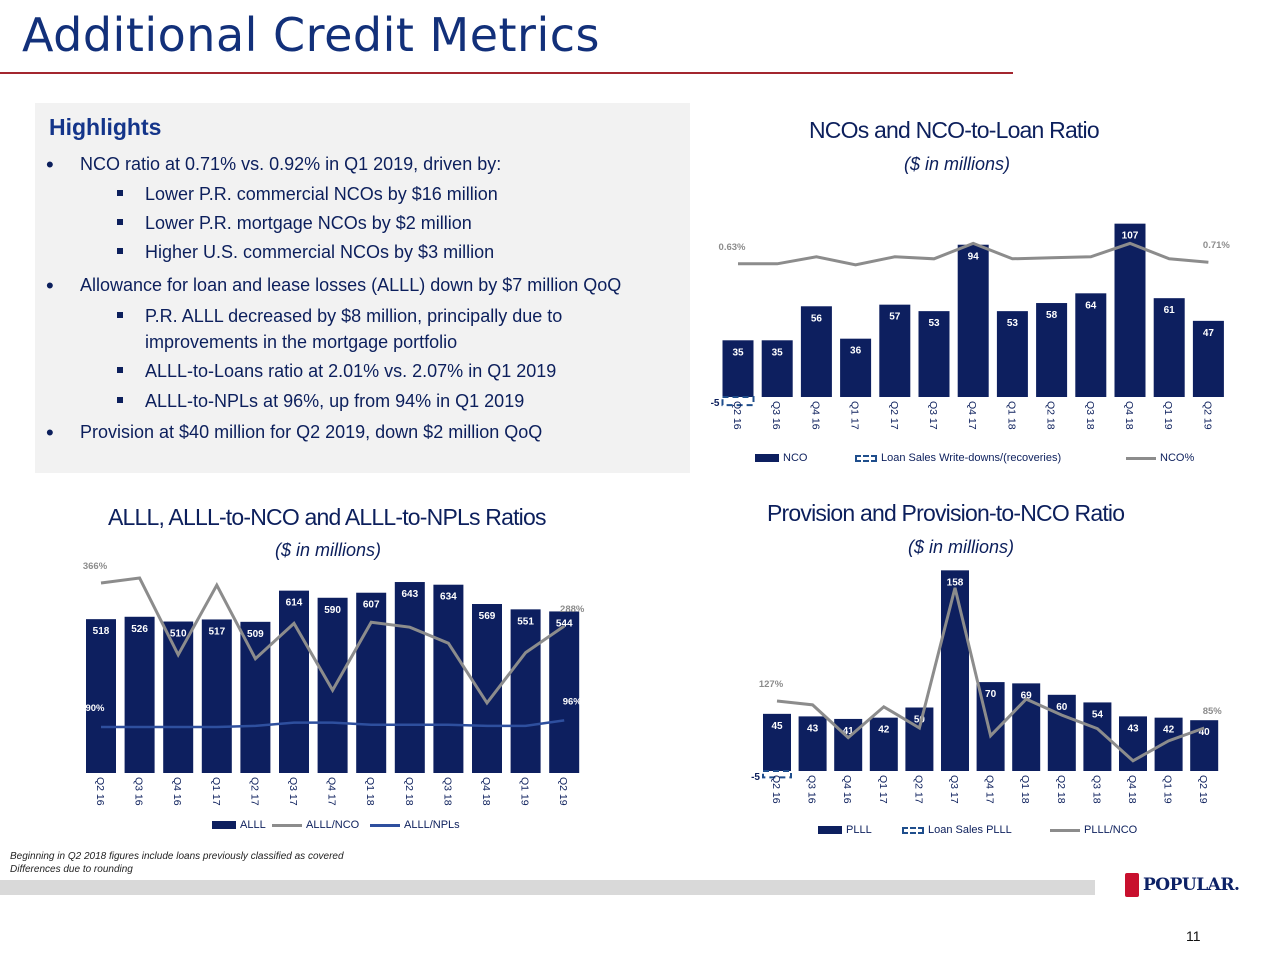 Image resolution: width=1280 pixels, height=960 pixels. What do you see at coordinates (1093, 830) in the screenshot?
I see `legend-item-plll-nco: PLLL/NCO` at bounding box center [1093, 830].